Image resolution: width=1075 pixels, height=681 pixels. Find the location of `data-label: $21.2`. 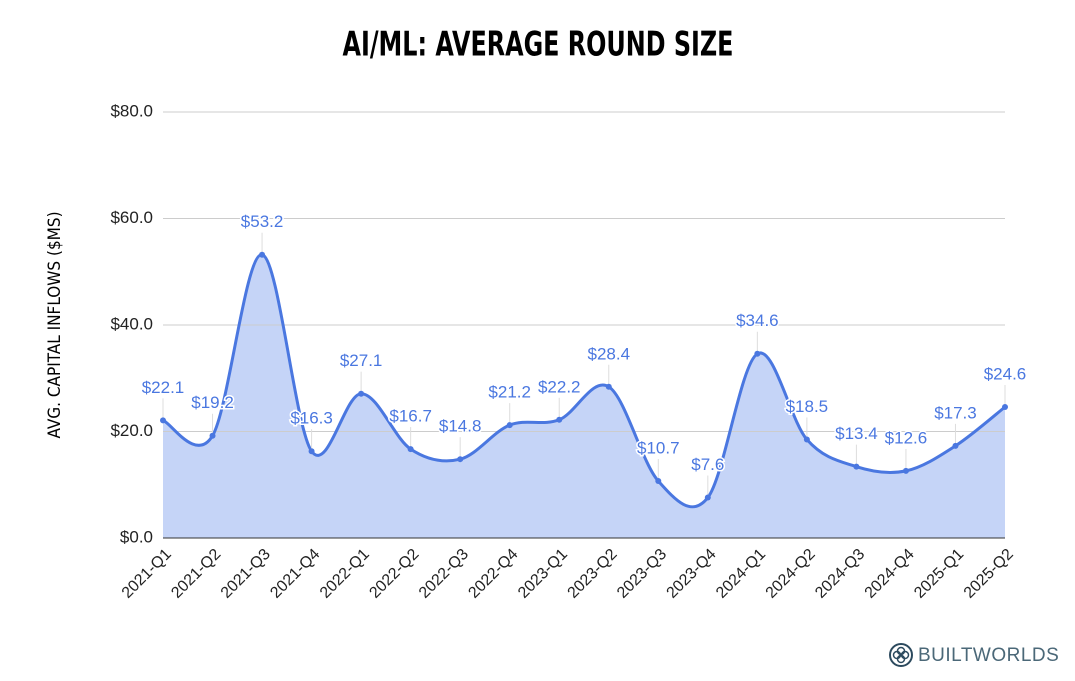

data-label: $21.2 is located at coordinates (509, 392).